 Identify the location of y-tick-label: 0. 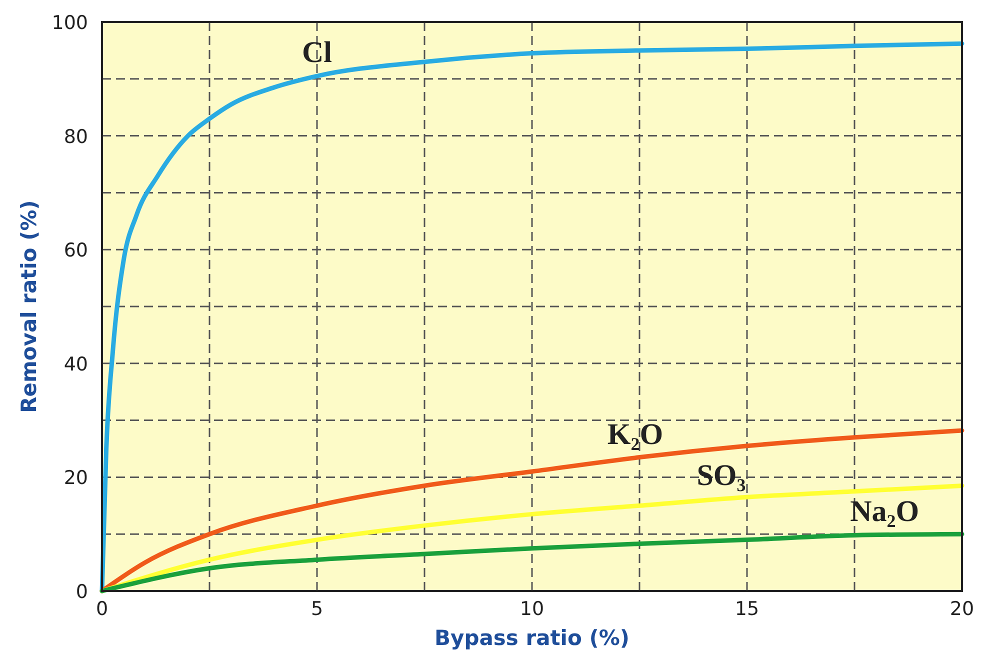
(82, 592).